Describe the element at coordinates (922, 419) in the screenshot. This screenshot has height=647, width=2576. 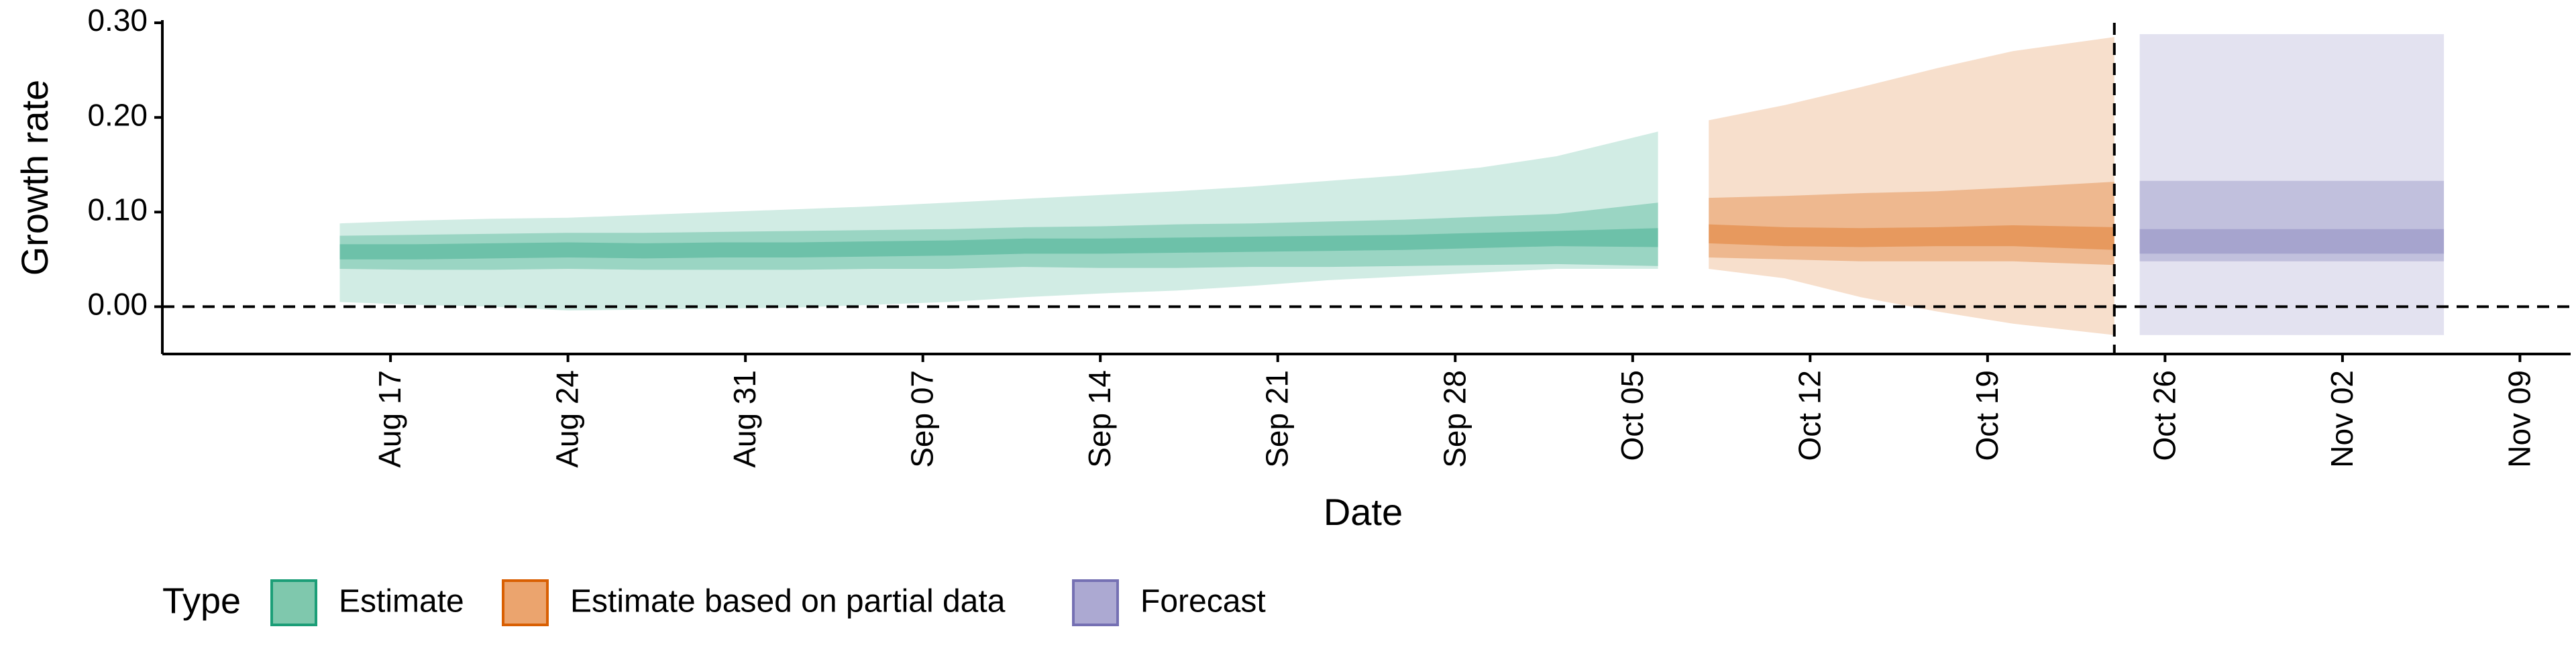
I see `x-tick-label: Sep 07` at that location.